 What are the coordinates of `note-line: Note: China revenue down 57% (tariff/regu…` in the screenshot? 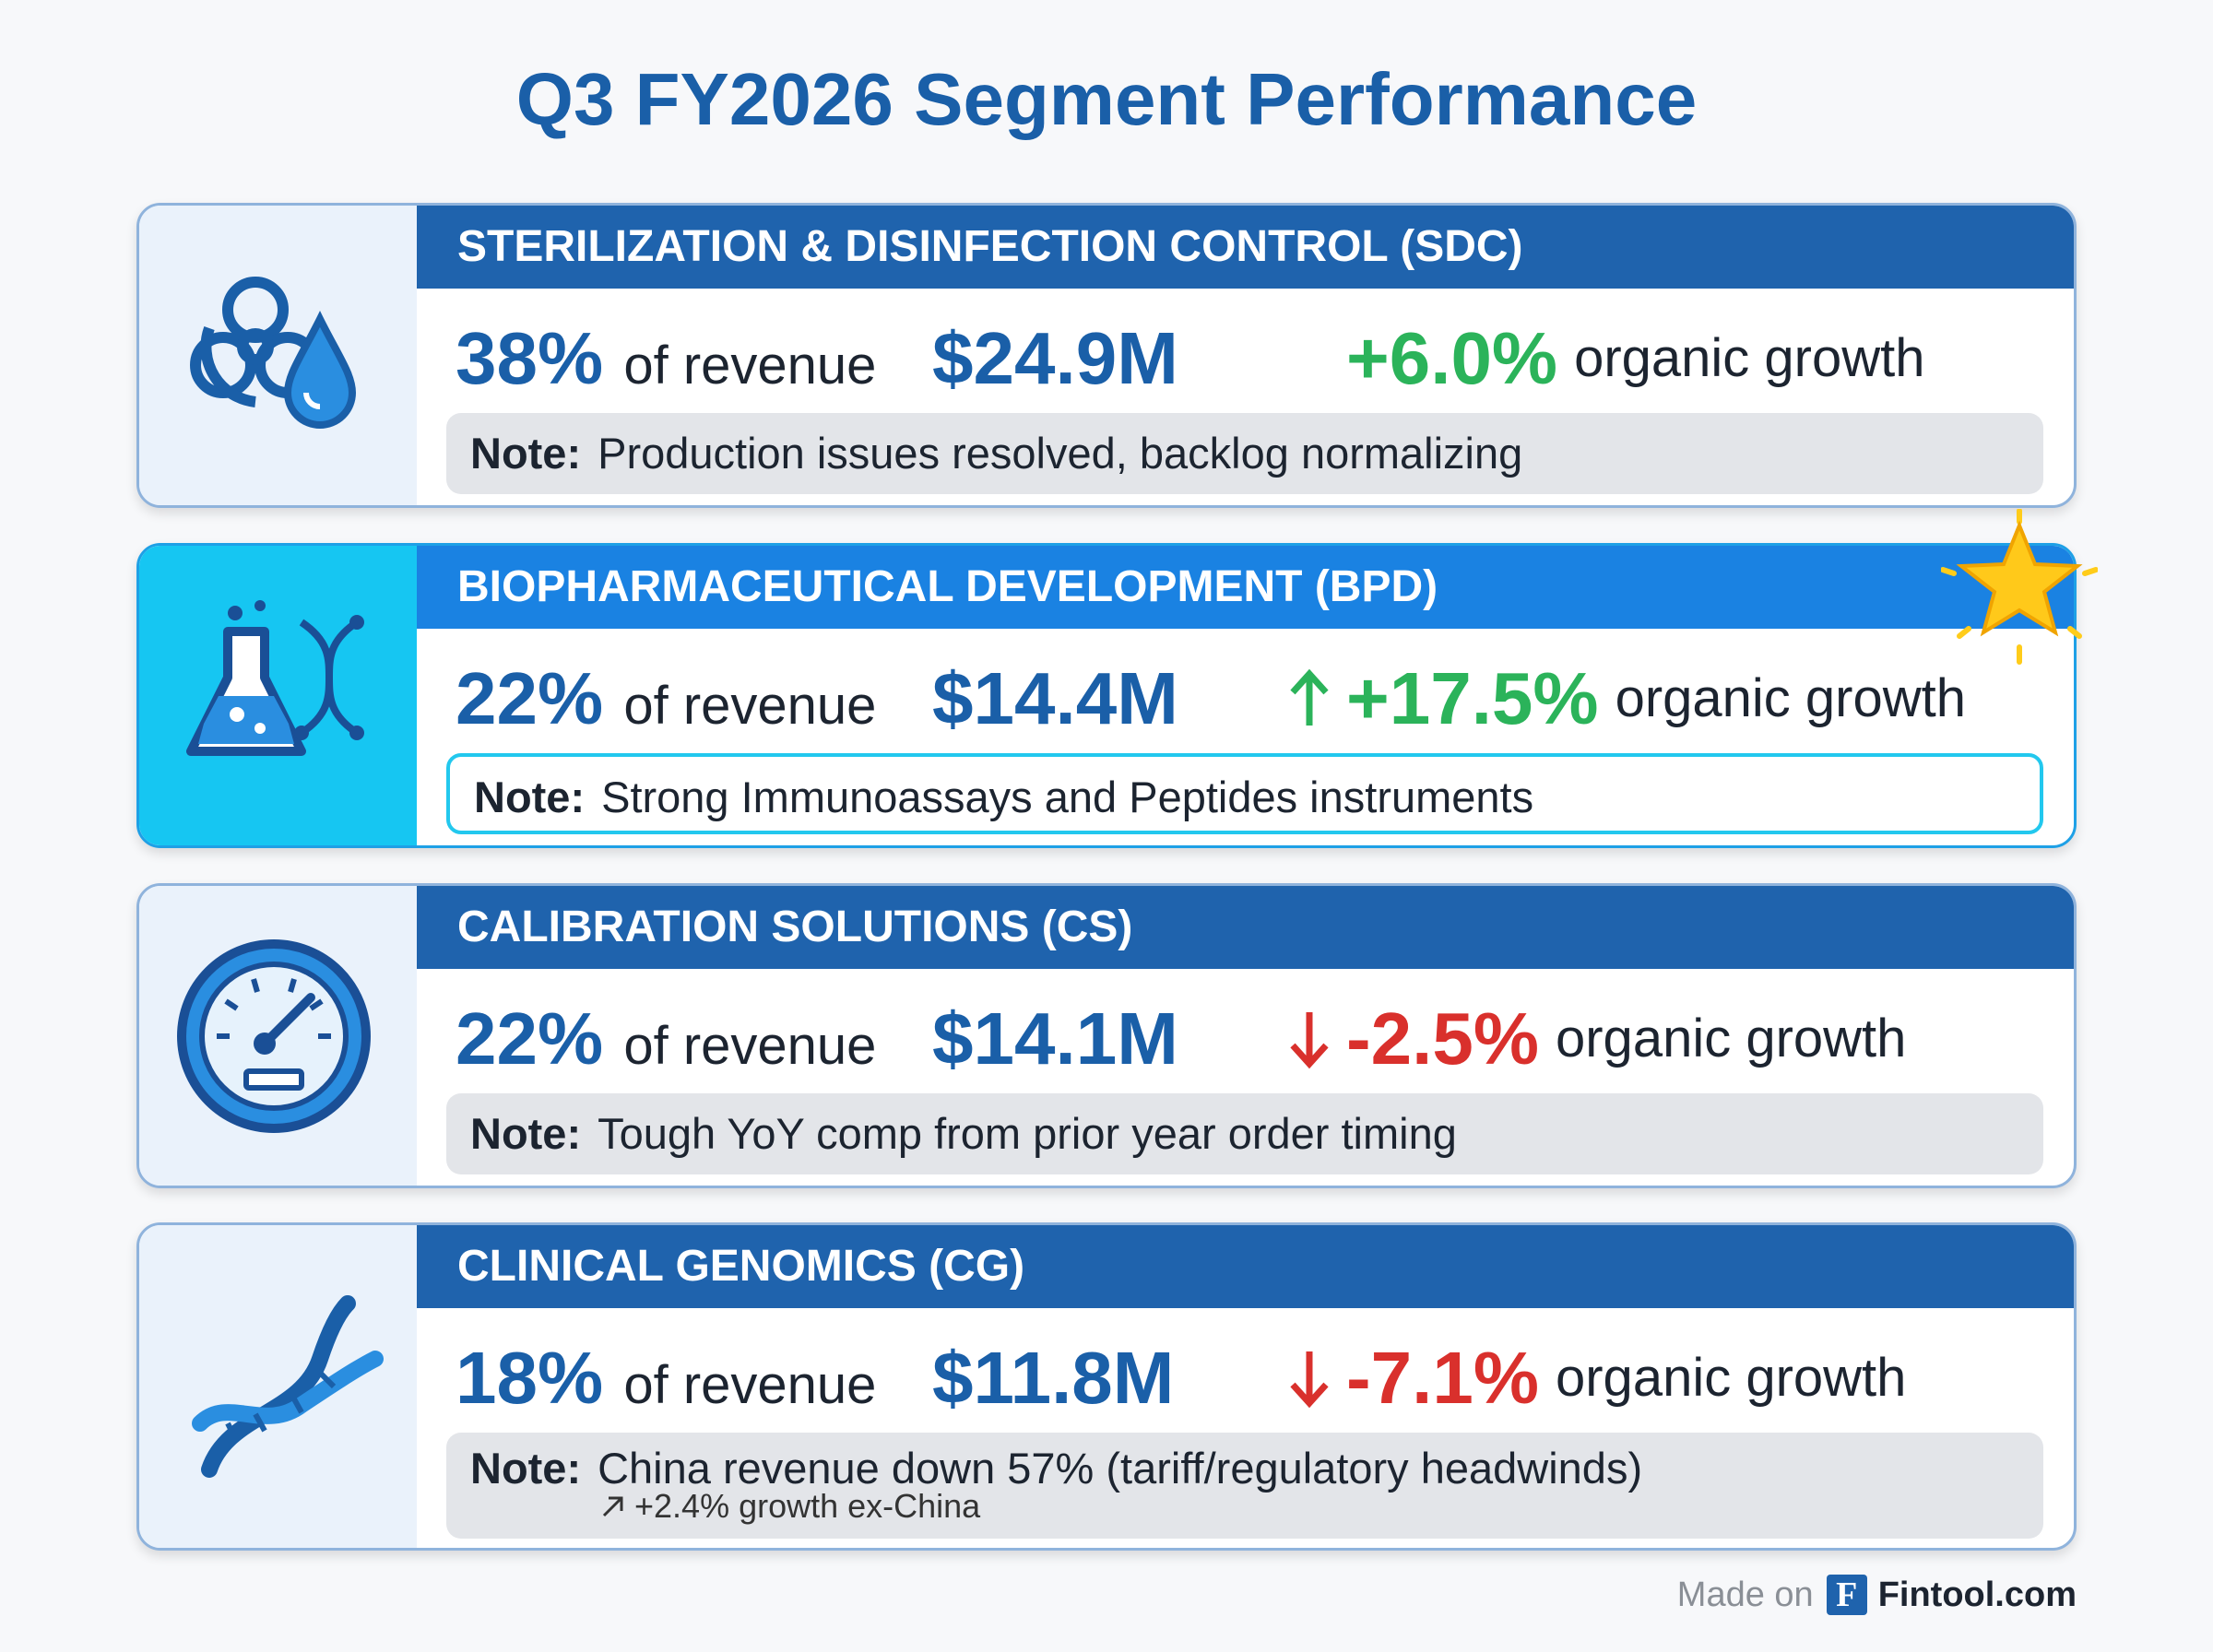 It's located at (1256, 1468).